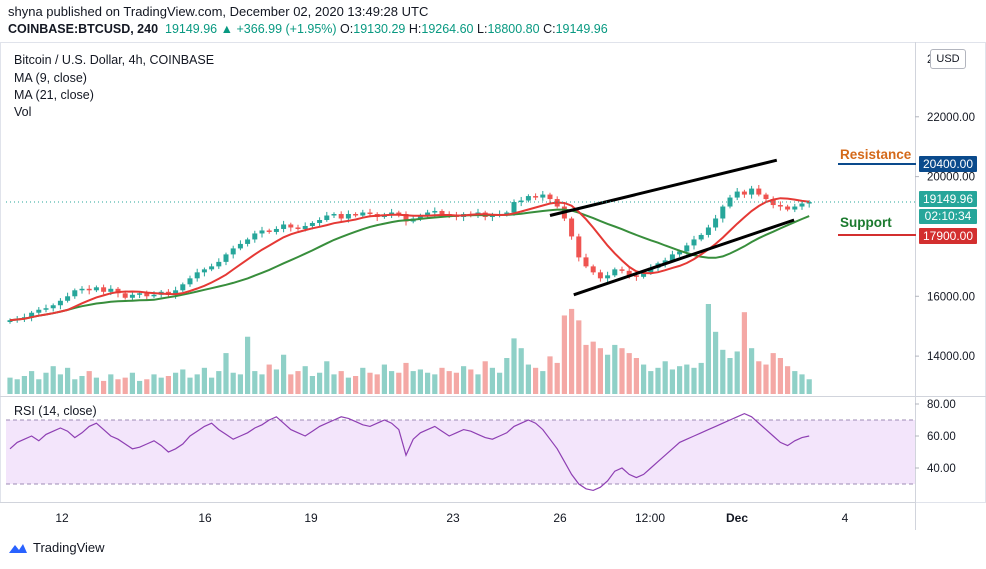 The height and width of the screenshot is (569, 986). Describe the element at coordinates (311, 518) in the screenshot. I see `time-tick-label: 19` at that location.